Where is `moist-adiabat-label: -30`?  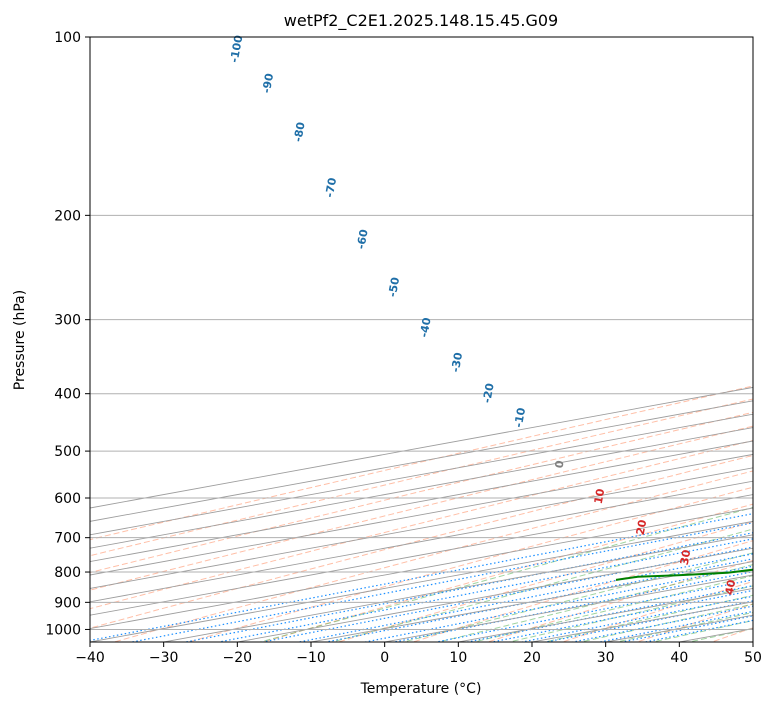 moist-adiabat-label: -30 is located at coordinates (457, 362).